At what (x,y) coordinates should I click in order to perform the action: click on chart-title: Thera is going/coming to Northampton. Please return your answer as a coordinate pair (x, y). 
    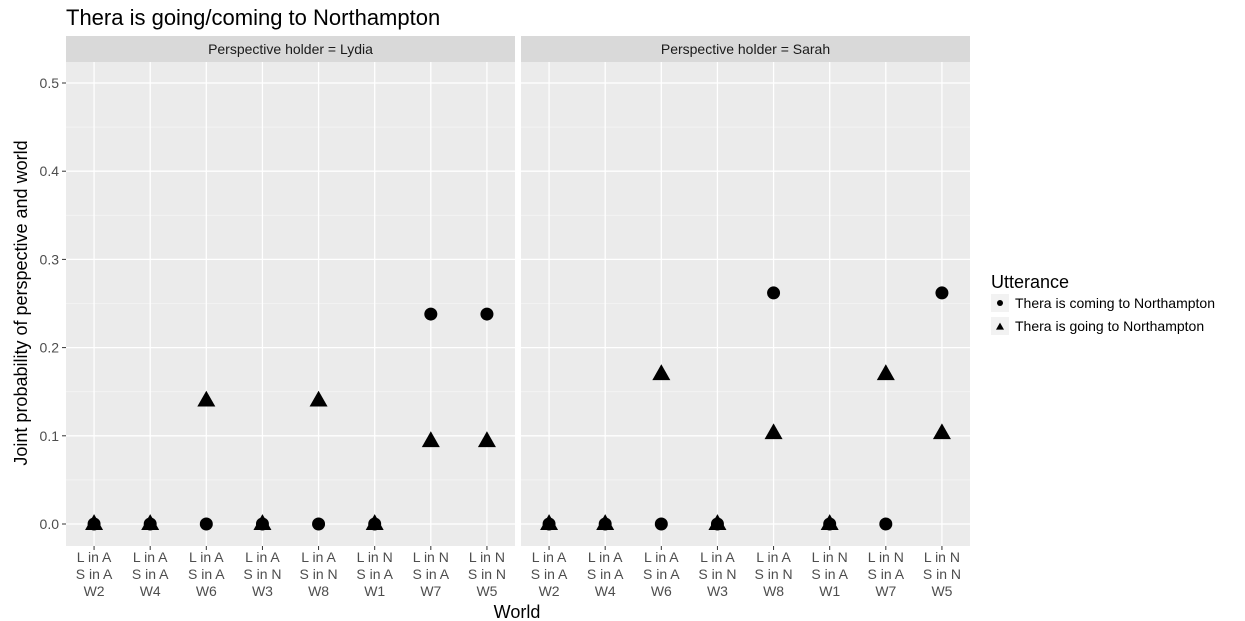
    Looking at the image, I should click on (253, 17).